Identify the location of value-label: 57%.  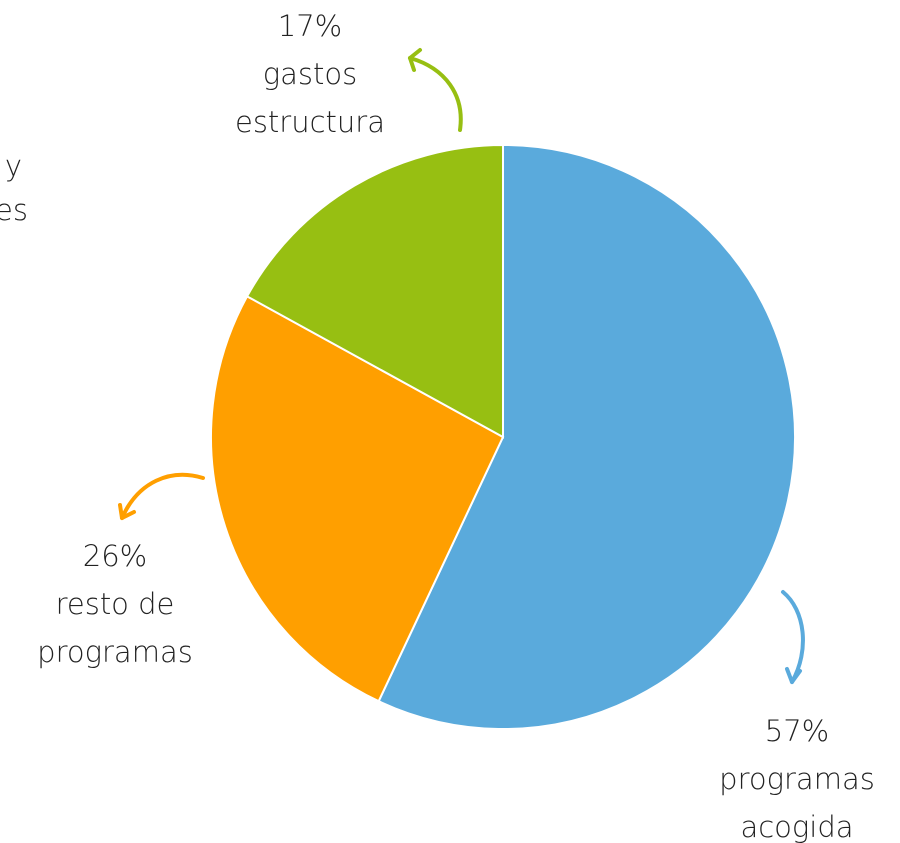
(797, 731).